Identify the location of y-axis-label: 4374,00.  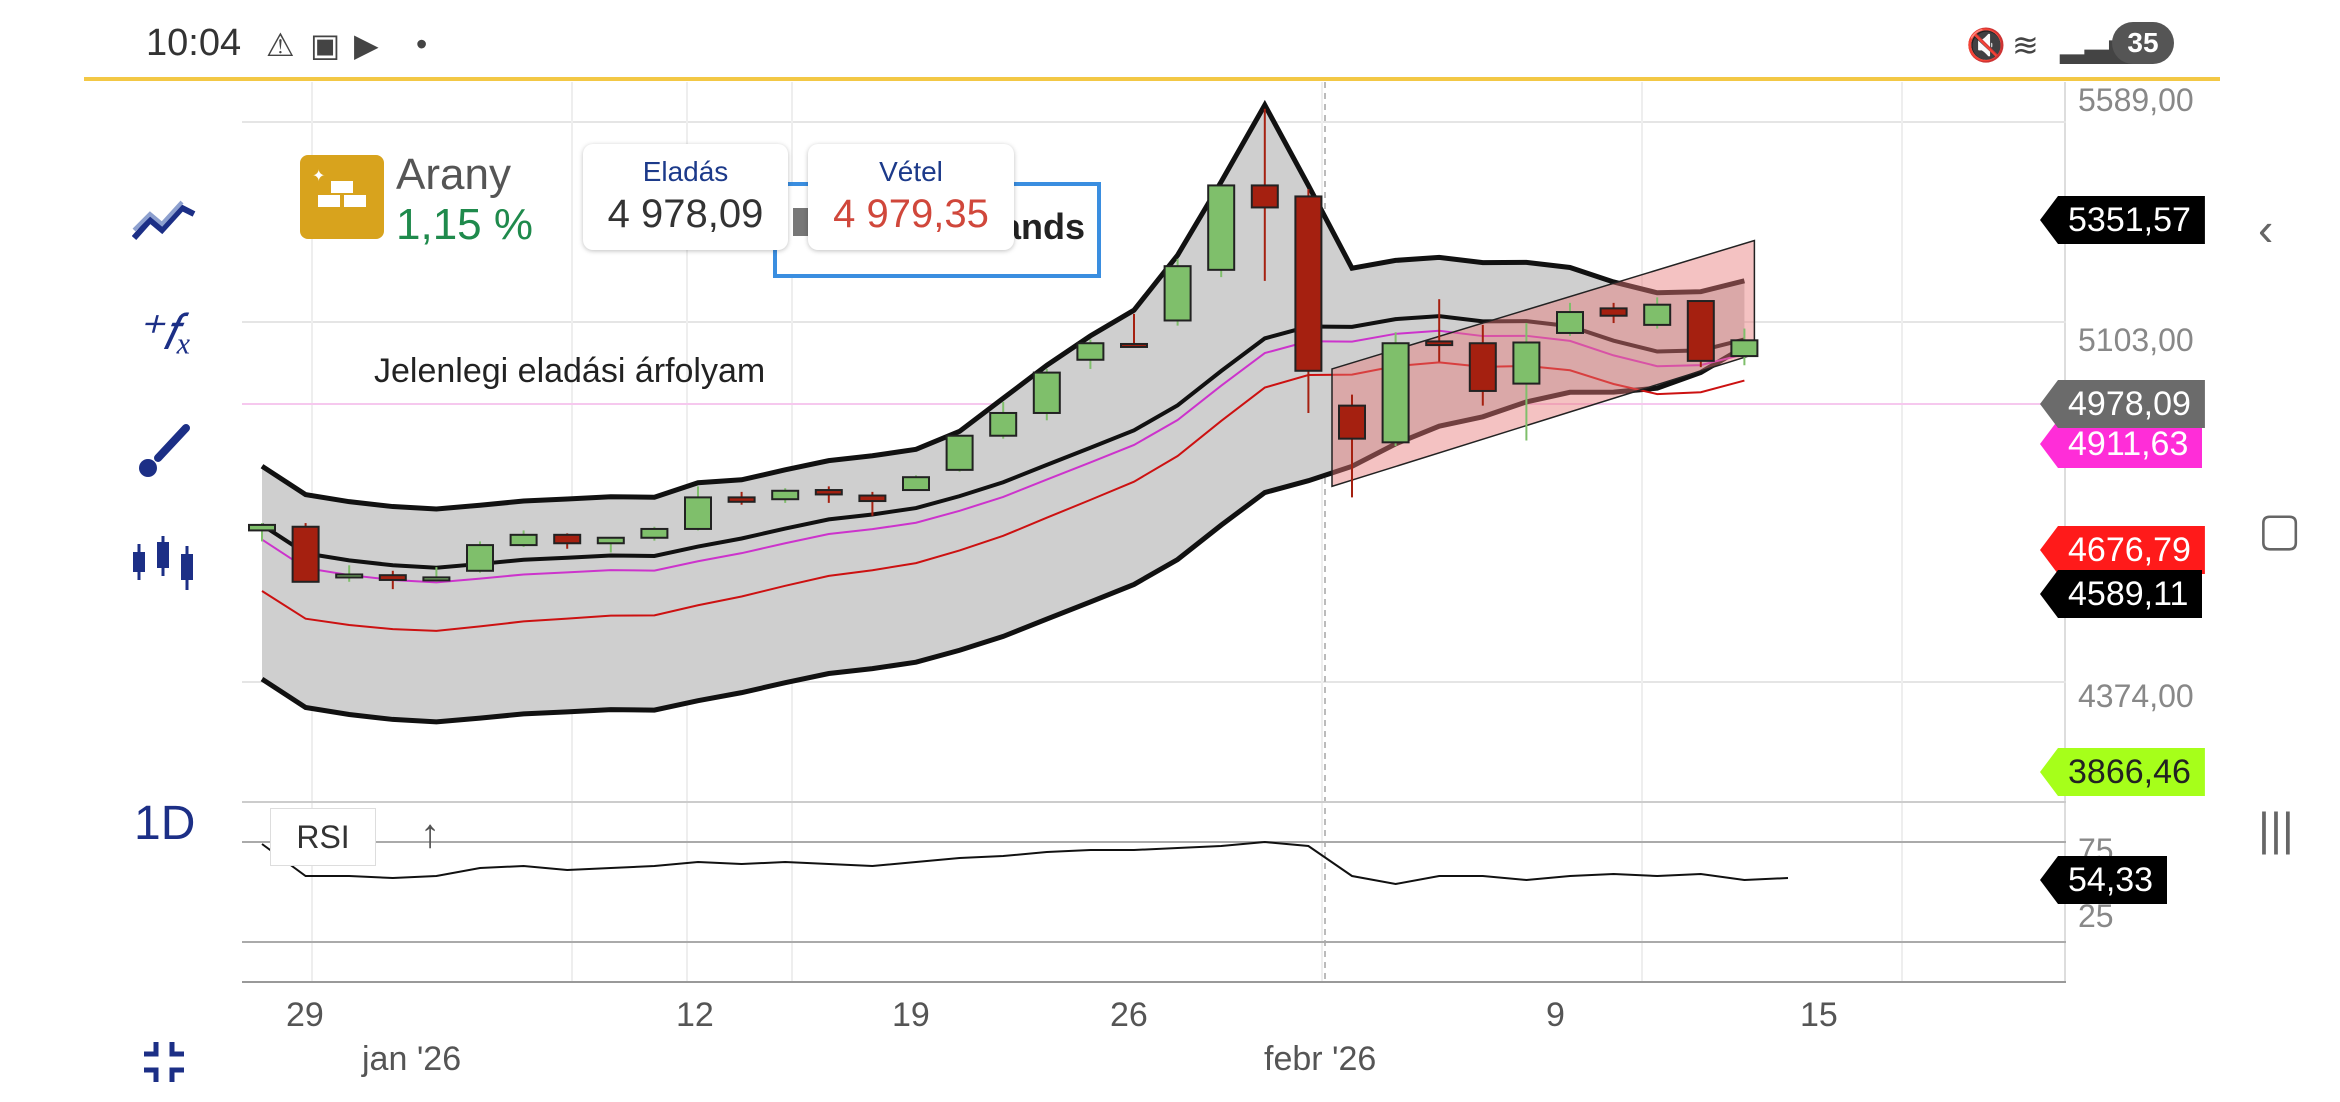
(2136, 696).